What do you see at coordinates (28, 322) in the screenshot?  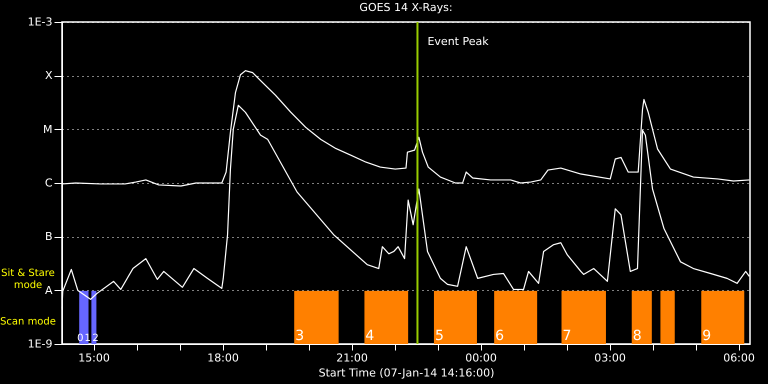 I see `text: Scan mode` at bounding box center [28, 322].